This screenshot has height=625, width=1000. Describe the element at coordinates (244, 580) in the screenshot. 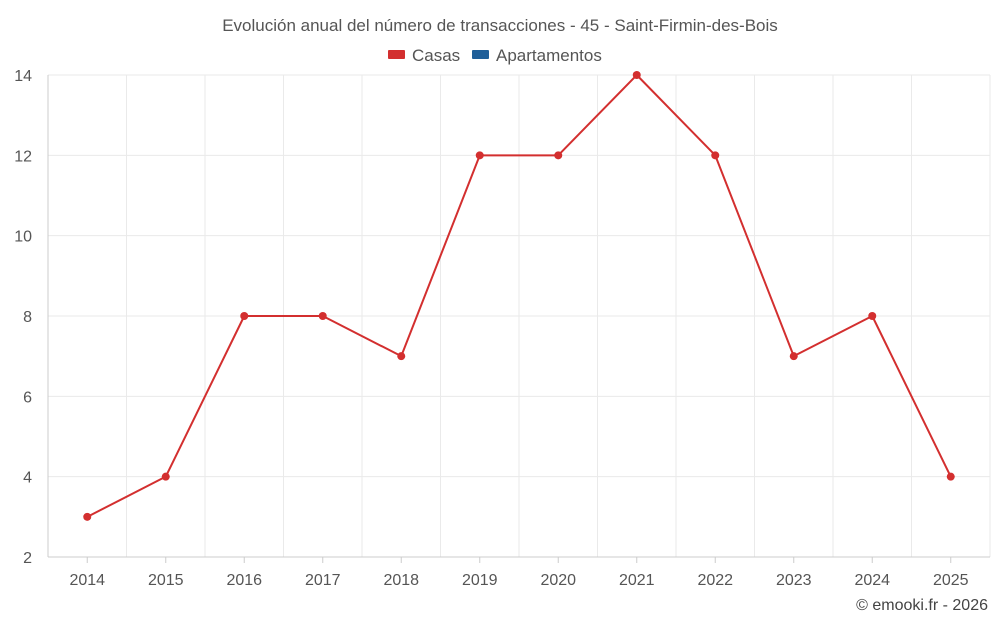

I see `x-tick-label: 2016` at that location.